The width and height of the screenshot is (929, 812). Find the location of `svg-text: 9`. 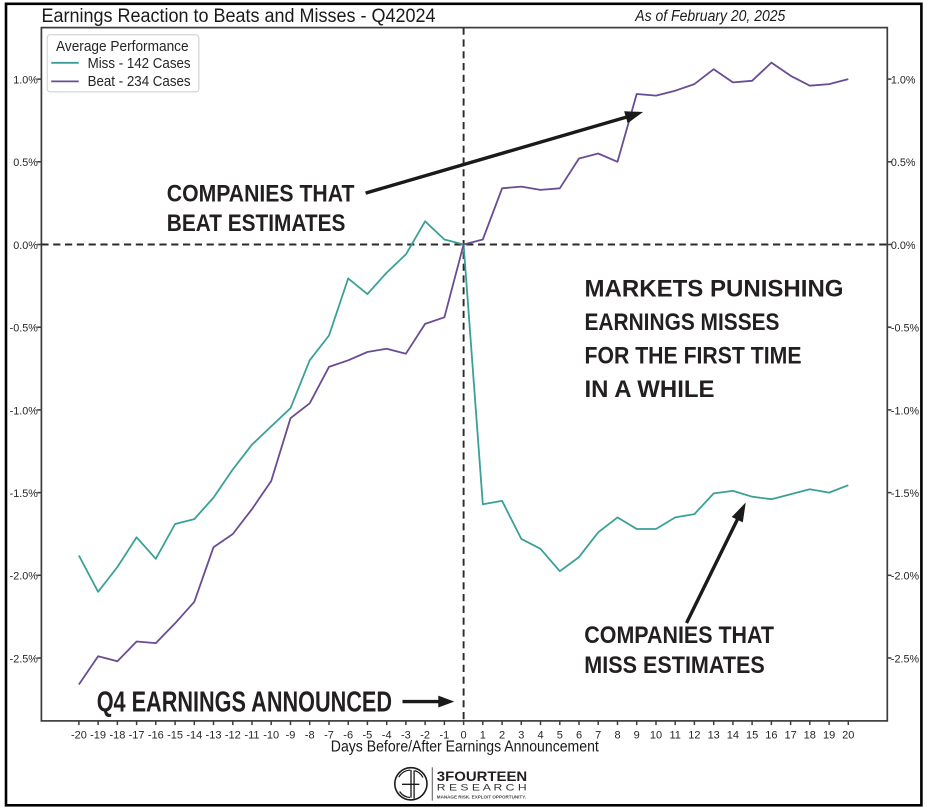

svg-text: 9 is located at coordinates (637, 736).